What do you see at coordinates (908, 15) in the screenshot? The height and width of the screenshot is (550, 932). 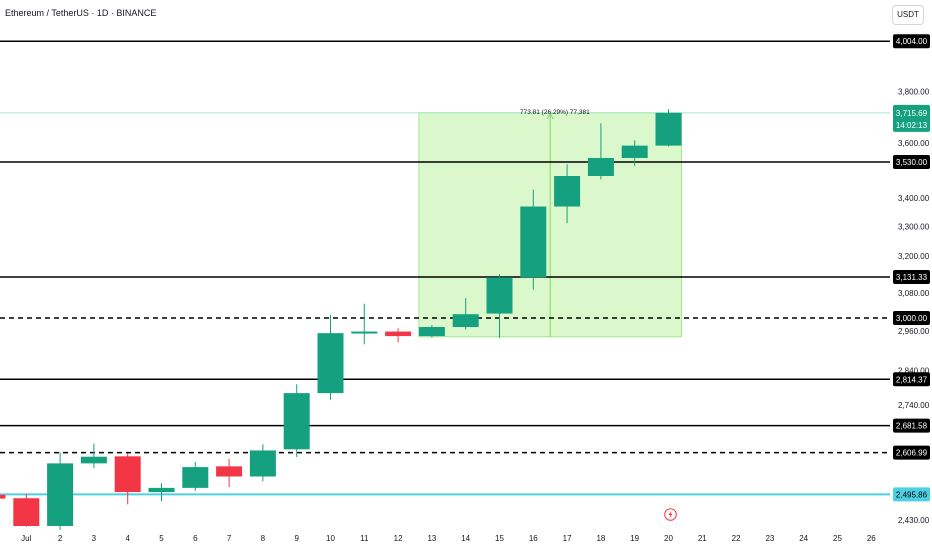 I see `currency-button: USDT` at bounding box center [908, 15].